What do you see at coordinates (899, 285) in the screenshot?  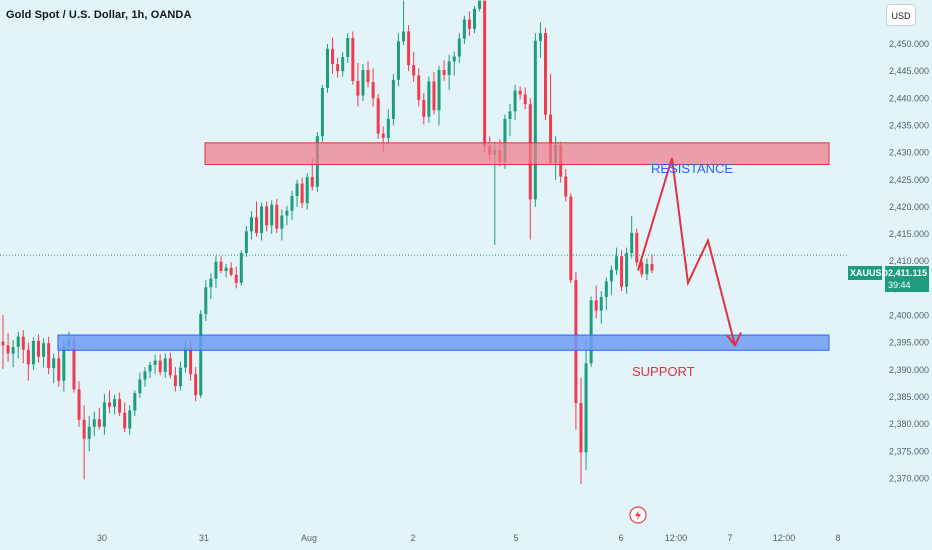 I see `price-tag-countdown: 39:44` at bounding box center [899, 285].